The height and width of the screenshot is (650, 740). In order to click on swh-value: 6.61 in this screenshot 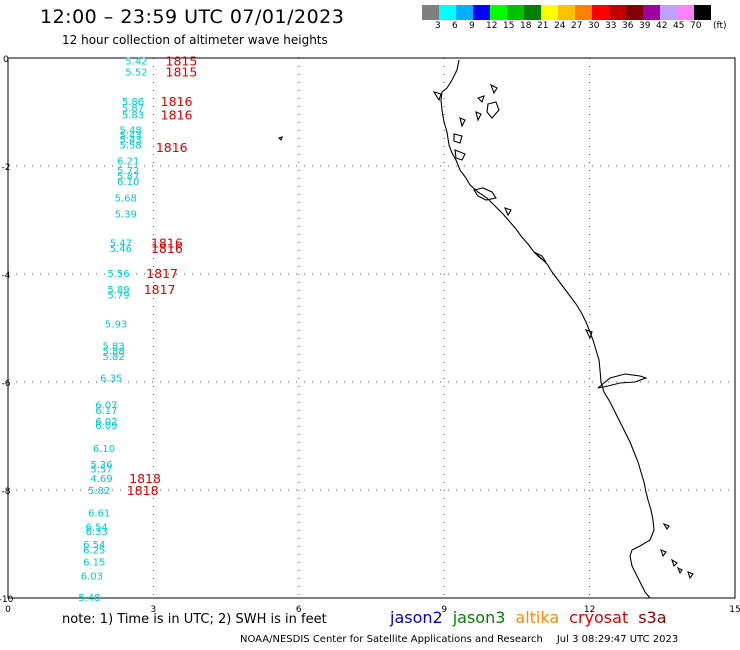, I will do `click(99, 514)`.